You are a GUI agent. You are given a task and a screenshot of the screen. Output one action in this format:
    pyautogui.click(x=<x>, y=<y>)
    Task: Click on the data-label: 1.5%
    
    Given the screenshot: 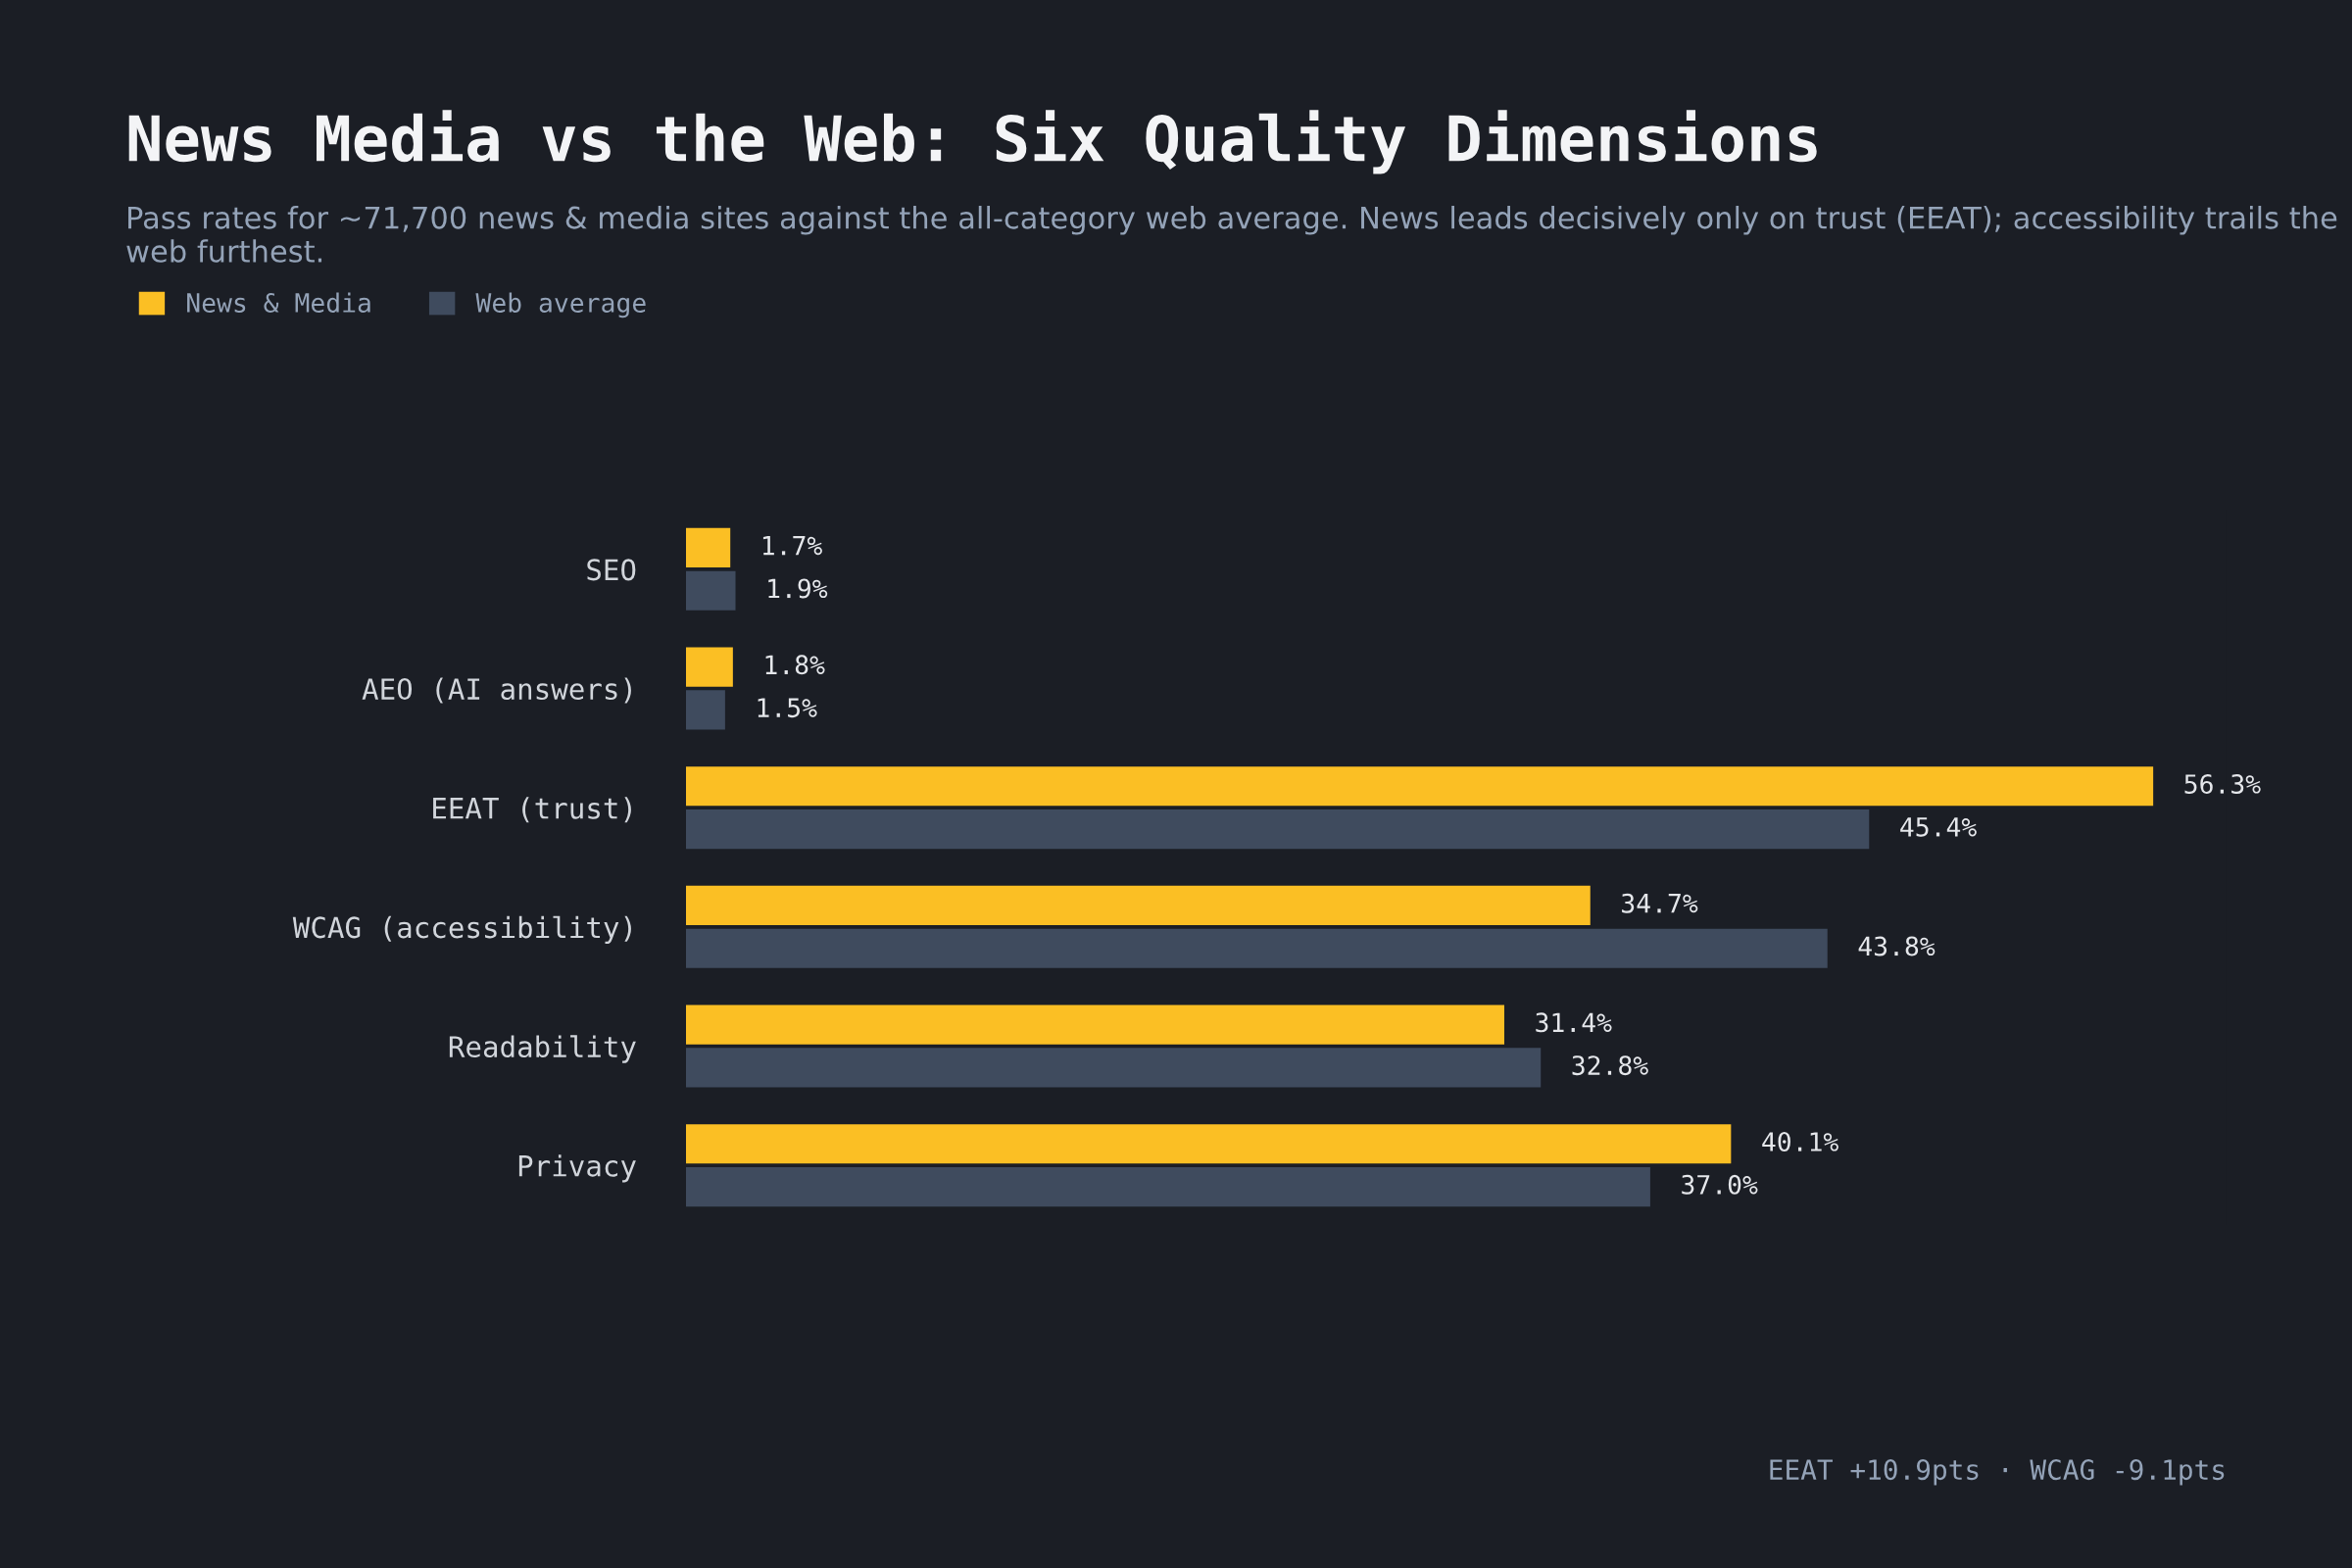 What is the action you would take?
    pyautogui.click(x=787, y=708)
    